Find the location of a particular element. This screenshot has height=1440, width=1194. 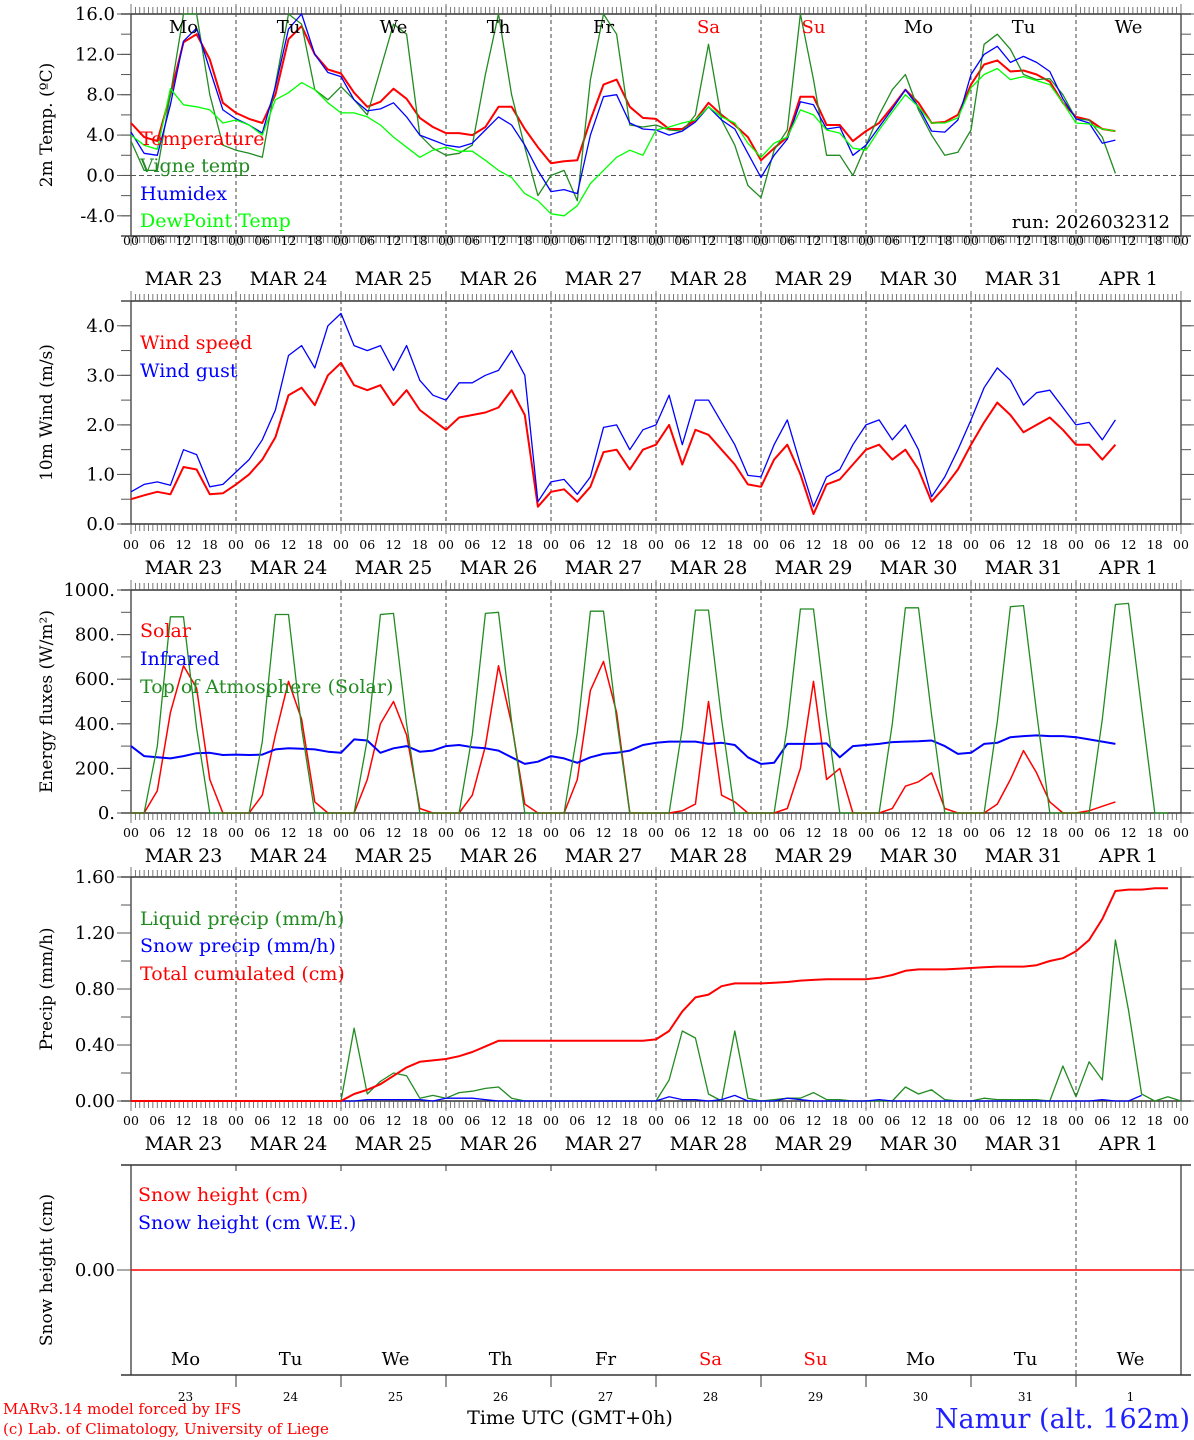

legend-entry: Humidex is located at coordinates (183, 194).